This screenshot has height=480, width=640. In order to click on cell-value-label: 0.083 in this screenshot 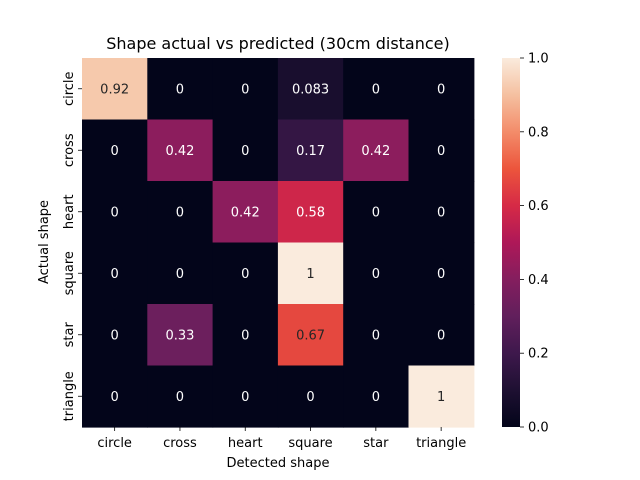, I will do `click(310, 89)`.